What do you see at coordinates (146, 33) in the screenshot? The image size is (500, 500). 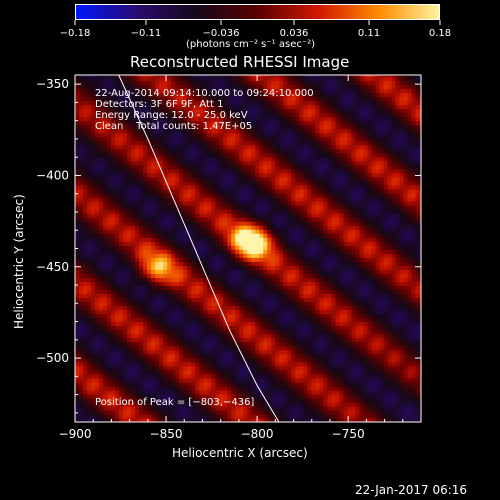 I see `colorbar-tick-label: −0.11` at bounding box center [146, 33].